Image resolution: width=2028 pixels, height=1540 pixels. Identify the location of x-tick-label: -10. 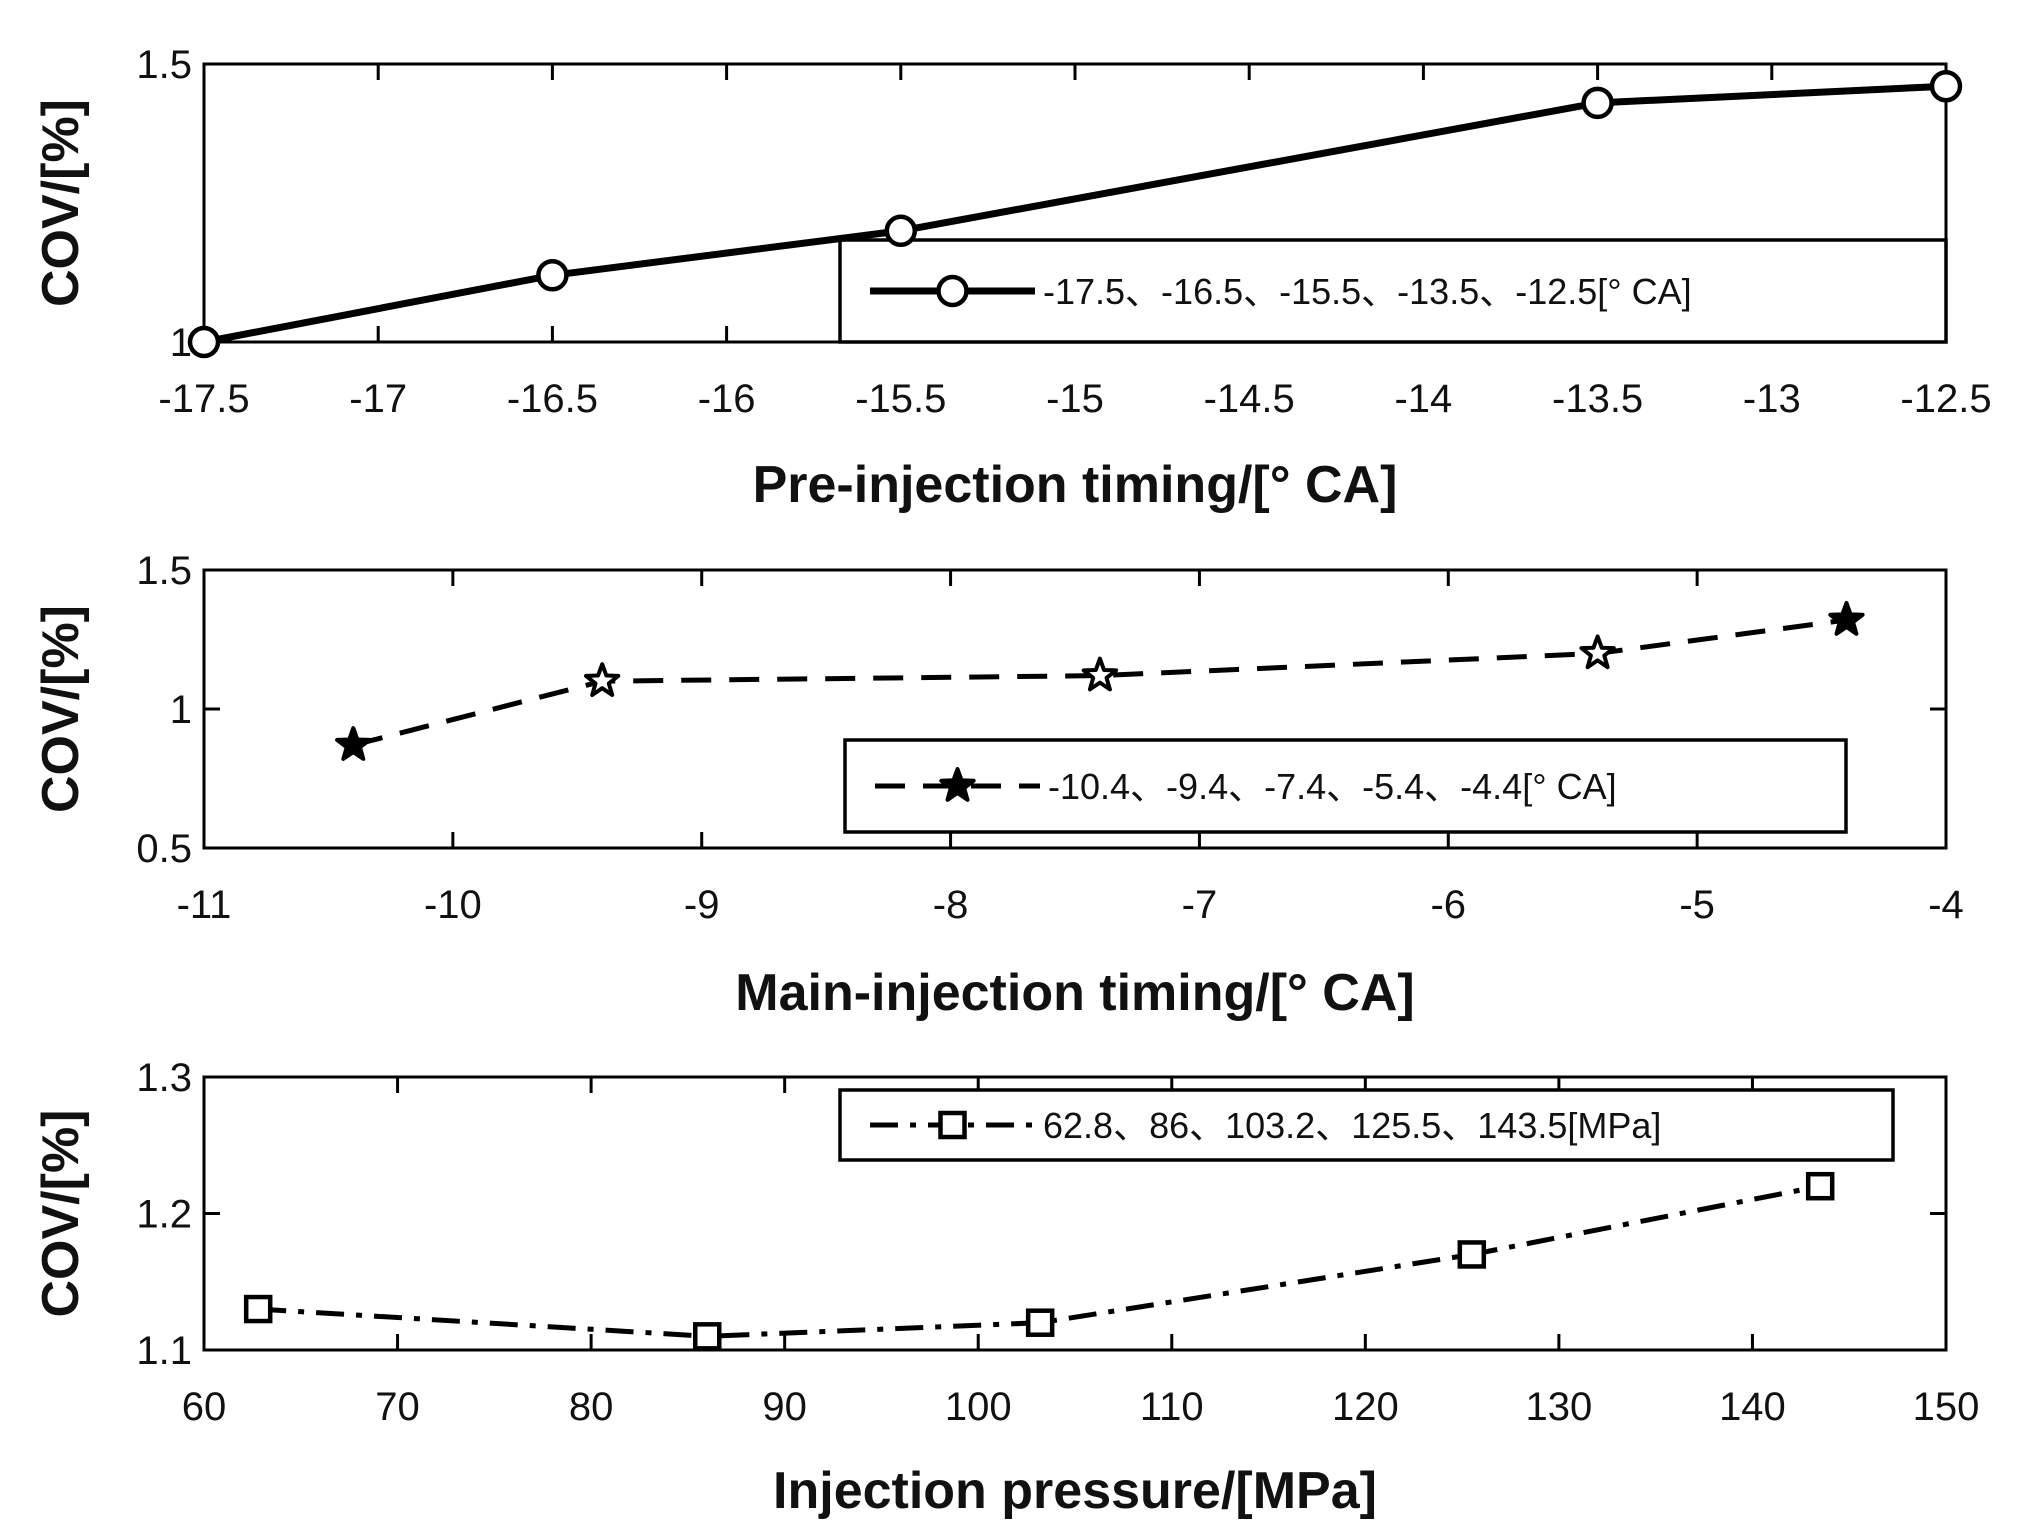
(453, 905).